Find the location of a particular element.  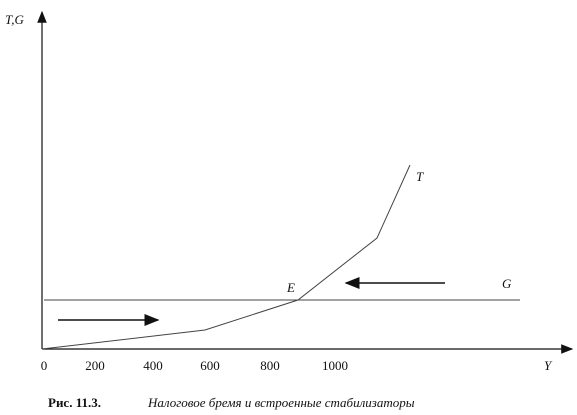

x-tick-label: 1000 is located at coordinates (335, 365).